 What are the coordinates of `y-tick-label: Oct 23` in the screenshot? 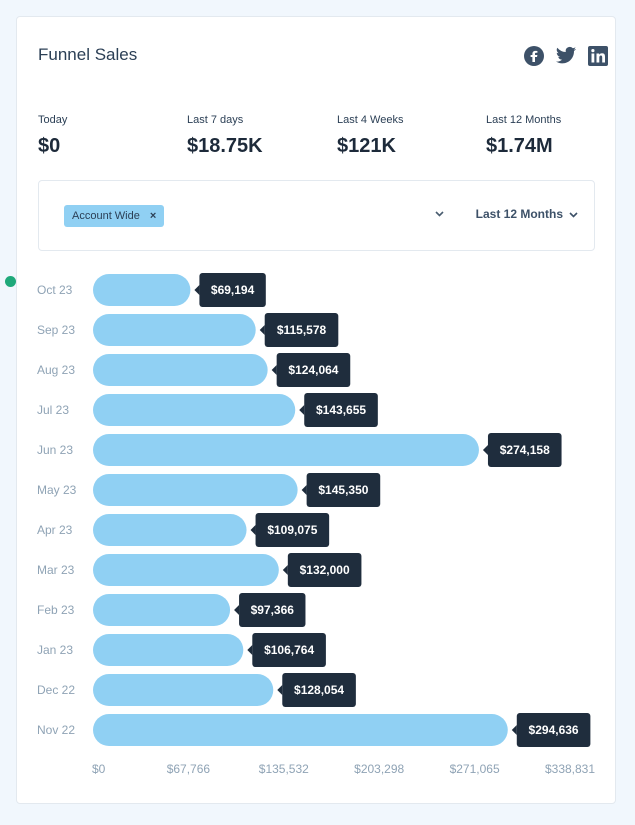 It's located at (55, 290).